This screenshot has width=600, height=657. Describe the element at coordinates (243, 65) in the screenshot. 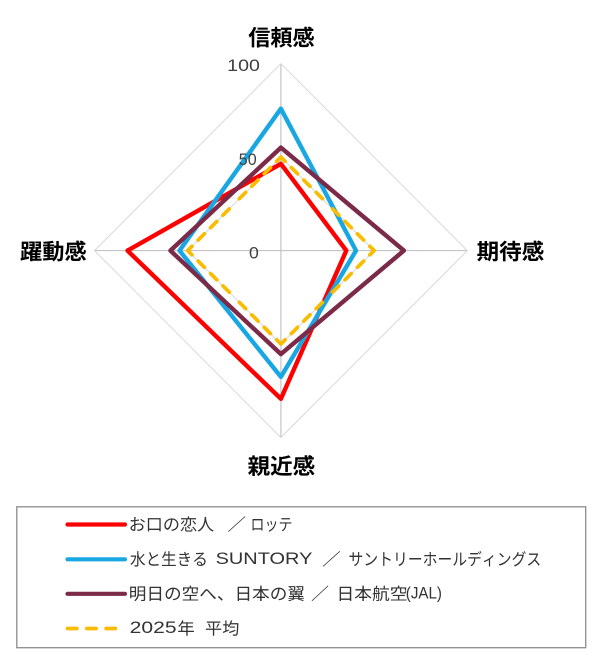

I see `svg-text: 100` at that location.